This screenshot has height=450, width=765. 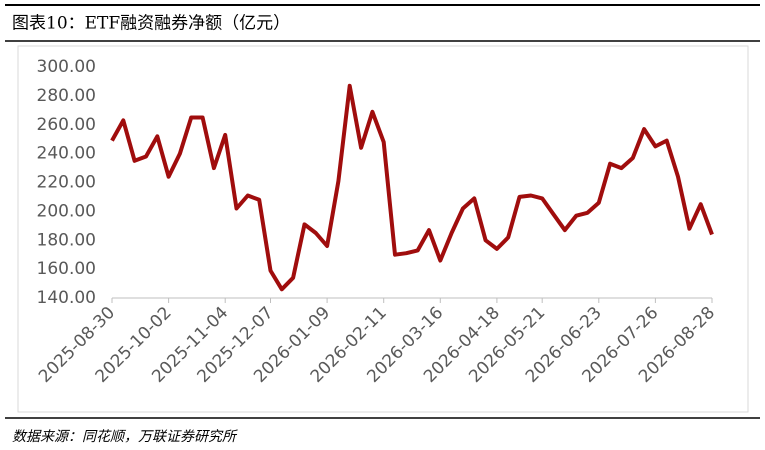 What do you see at coordinates (66, 269) in the screenshot?
I see `y-tick-label: 160.00` at bounding box center [66, 269].